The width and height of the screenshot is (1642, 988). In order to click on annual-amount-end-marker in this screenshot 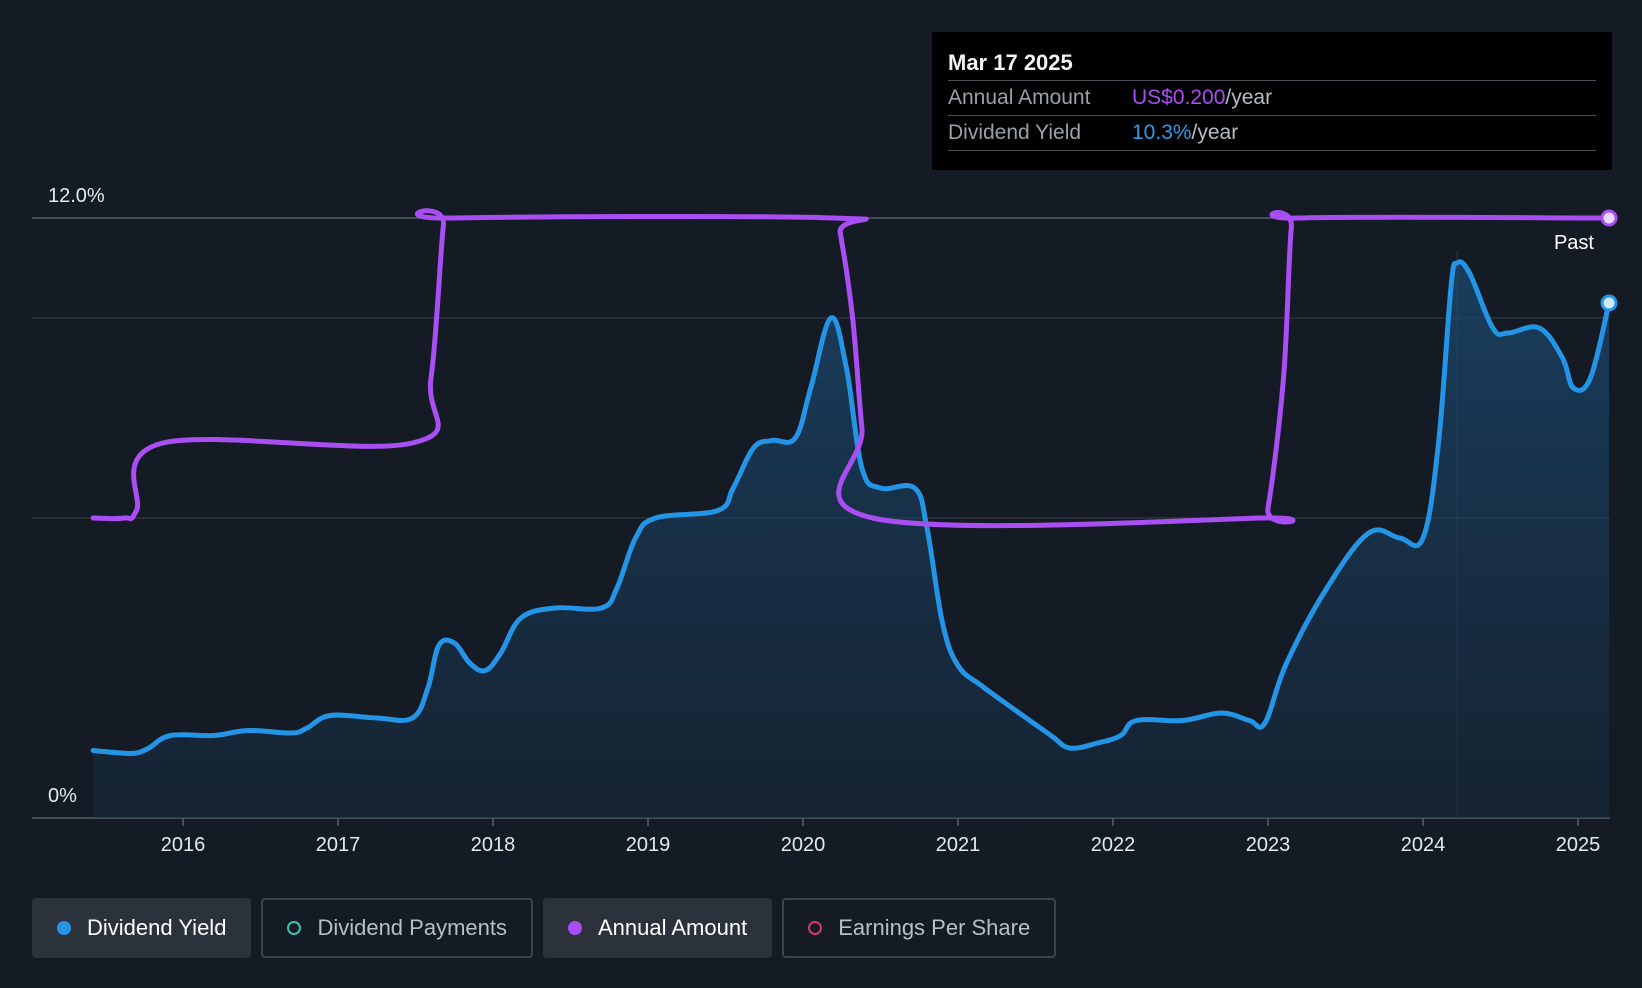, I will do `click(1609, 218)`.